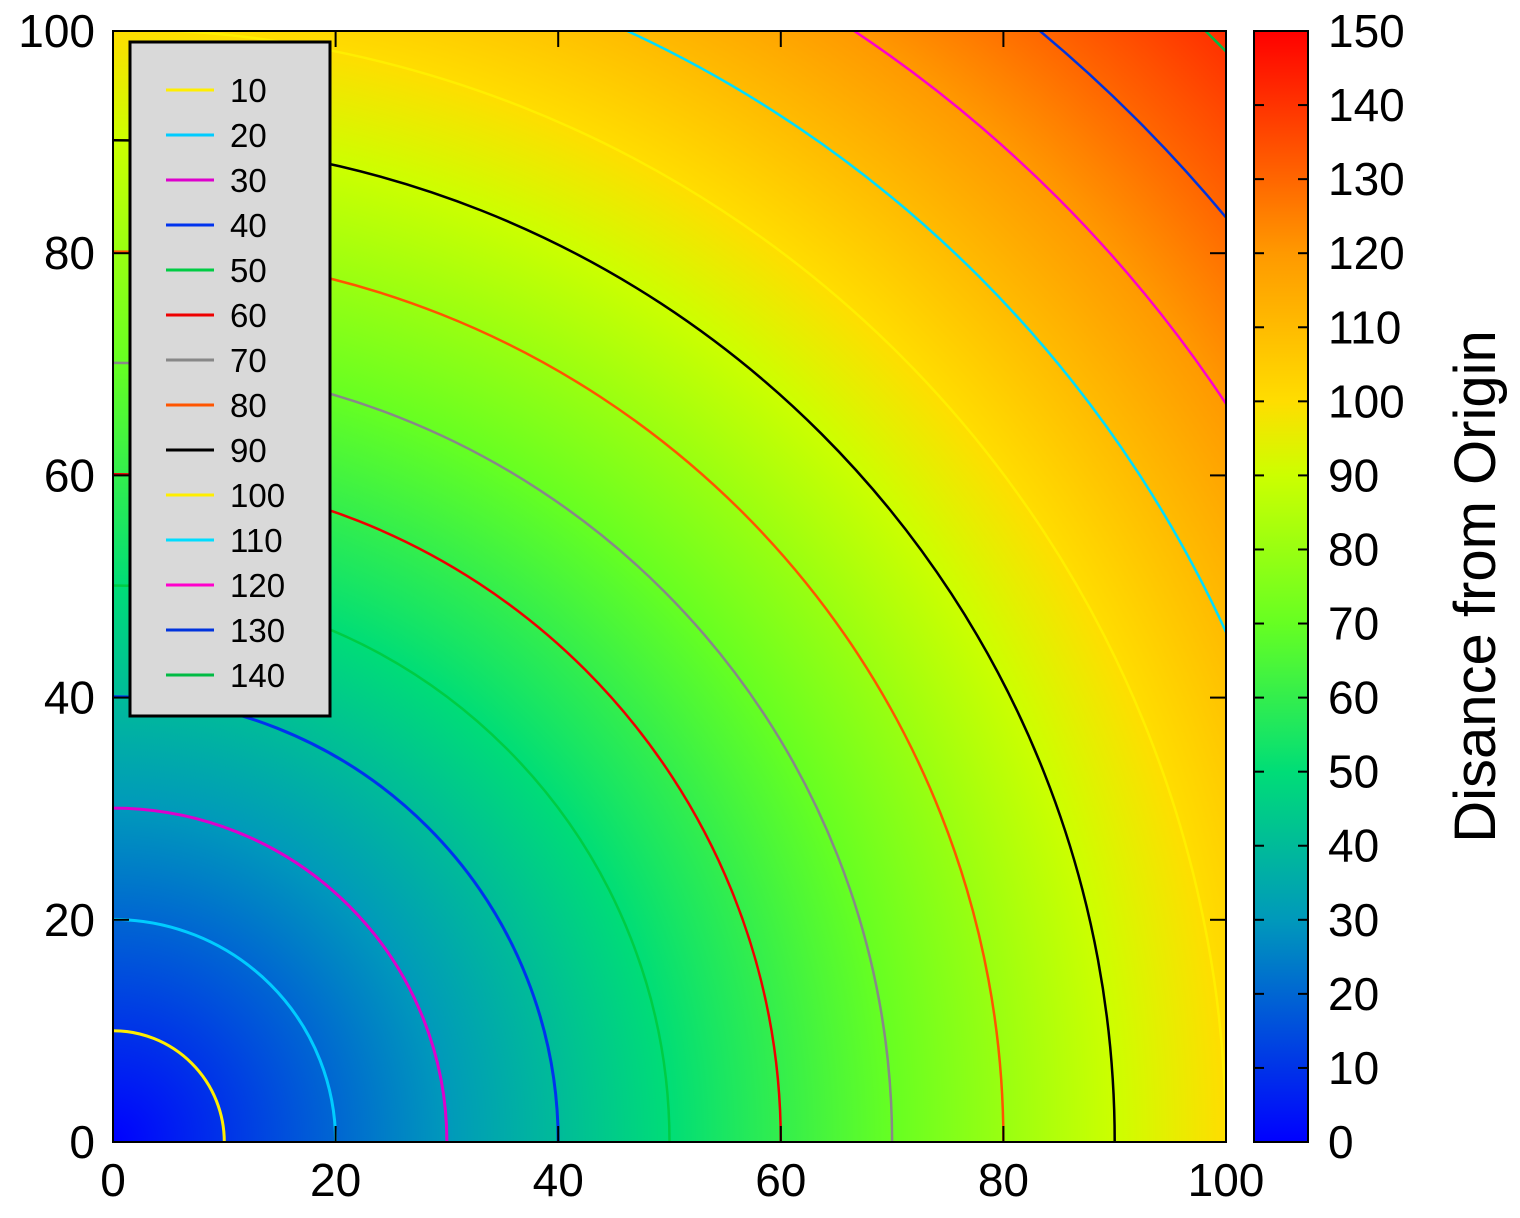 The width and height of the screenshot is (1520, 1218). Describe the element at coordinates (558, 1180) in the screenshot. I see `x-tick-label: 40` at that location.